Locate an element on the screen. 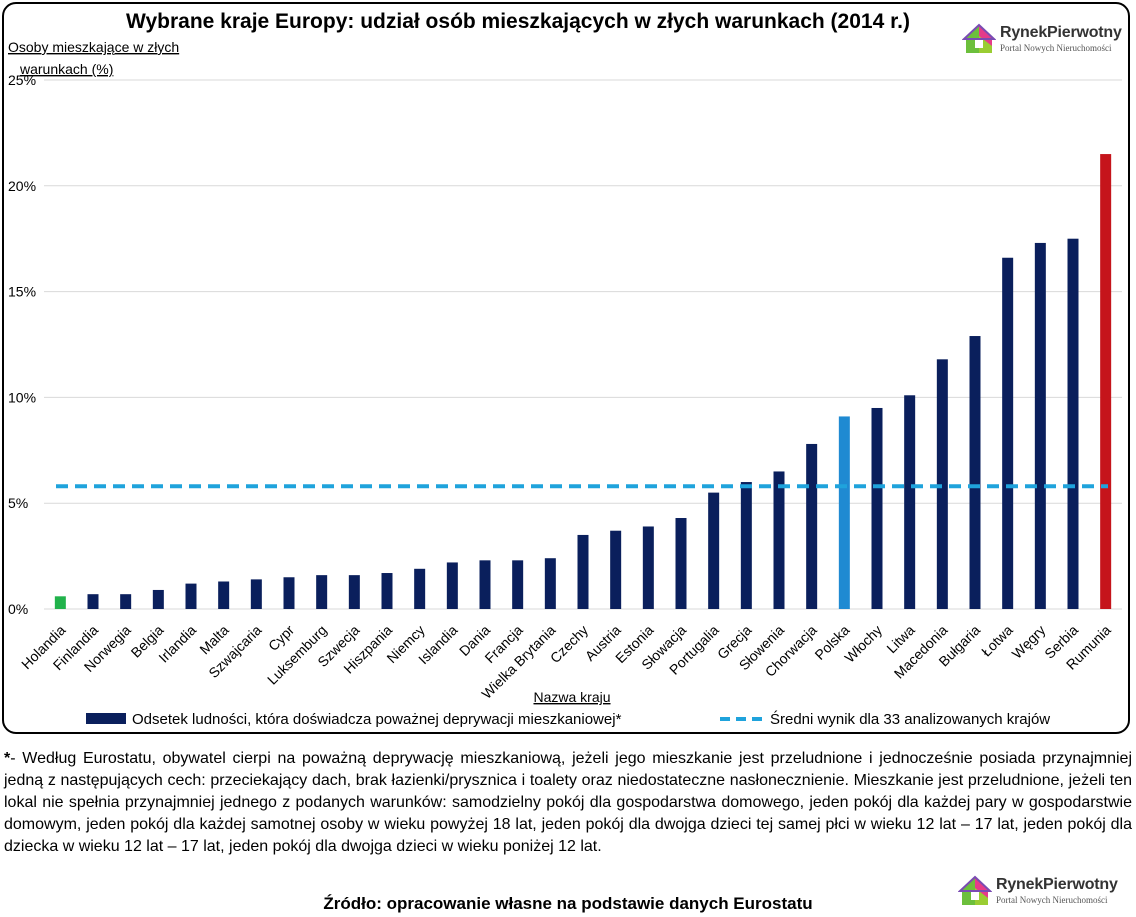 Image resolution: width=1136 pixels, height=917 pixels. y-tick-label: 20% is located at coordinates (22, 186).